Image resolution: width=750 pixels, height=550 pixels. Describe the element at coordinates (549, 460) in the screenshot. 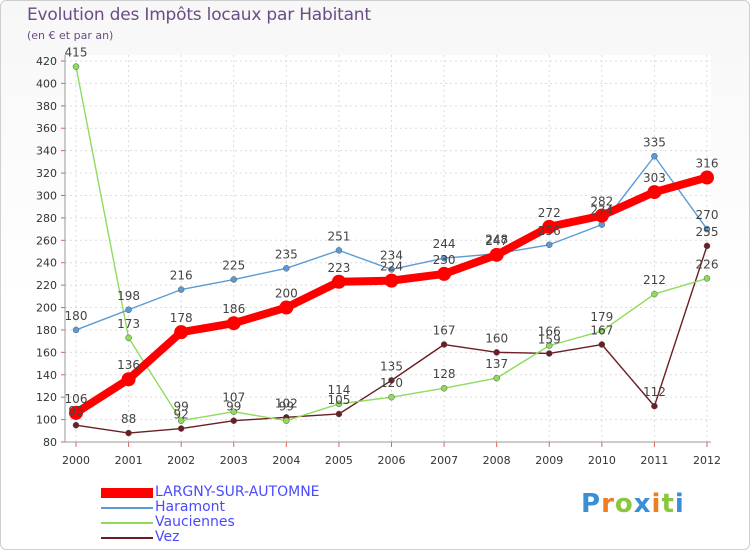

I see `x-tick-label: 2009` at that location.